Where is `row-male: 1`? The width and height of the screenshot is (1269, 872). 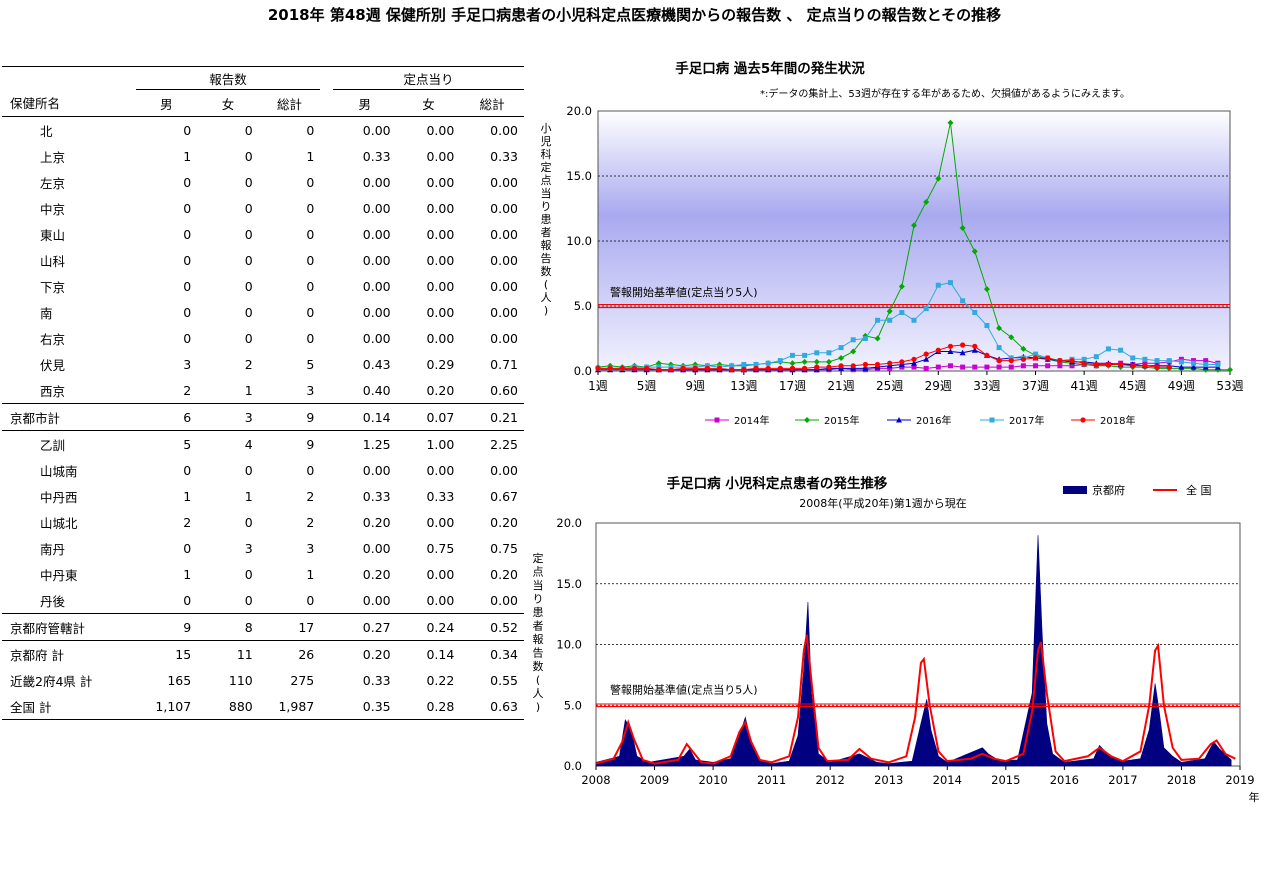 row-male: 1 is located at coordinates (187, 496).